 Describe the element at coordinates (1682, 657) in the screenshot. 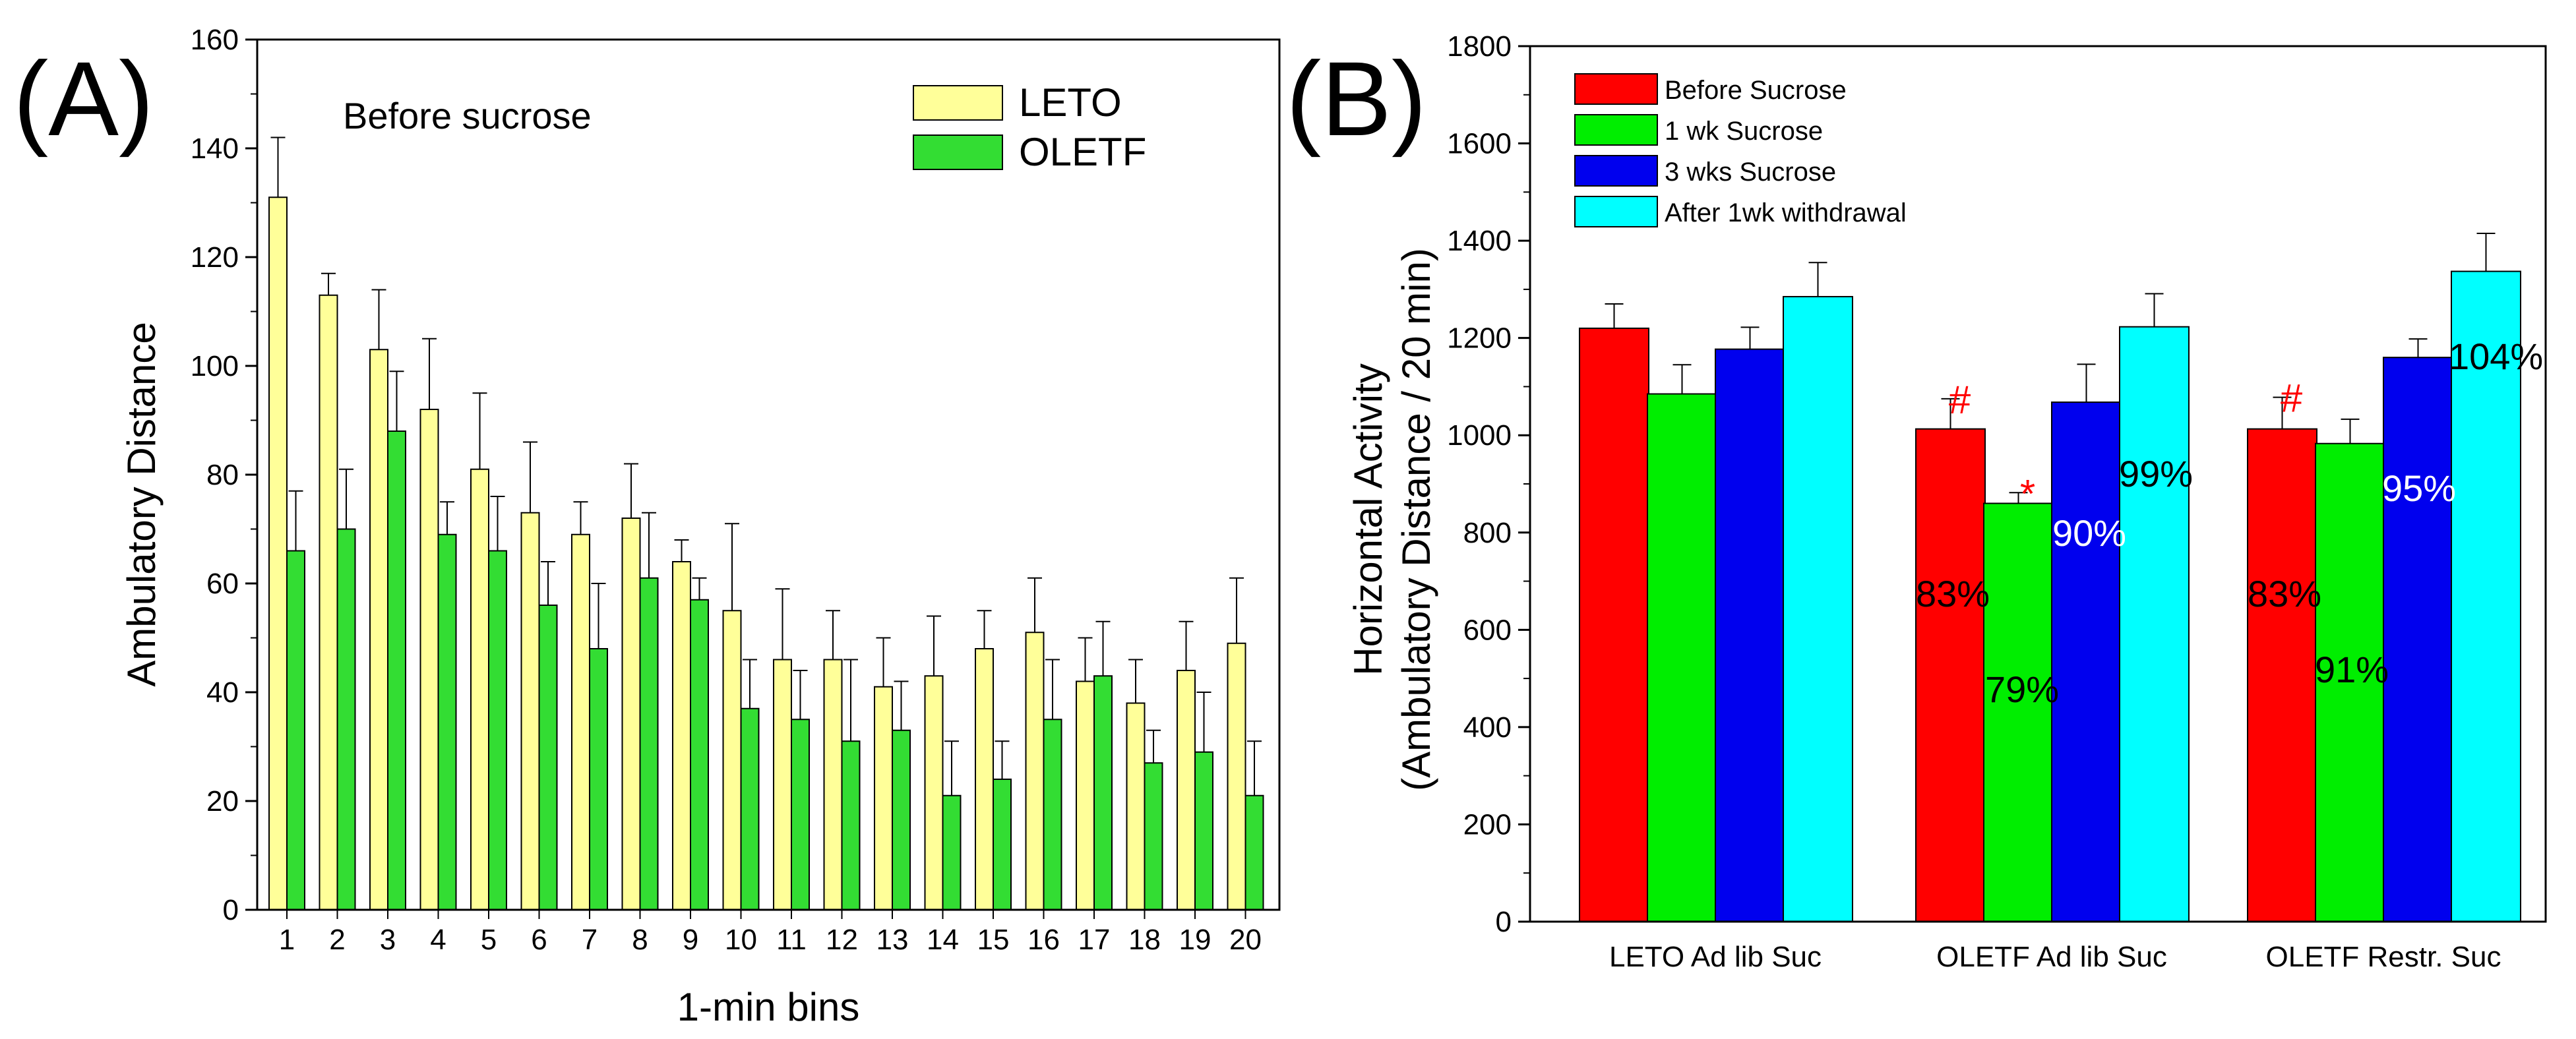

I see `panel-b-bar-leto-ad-lib-suc-1-wk-sucrose` at that location.